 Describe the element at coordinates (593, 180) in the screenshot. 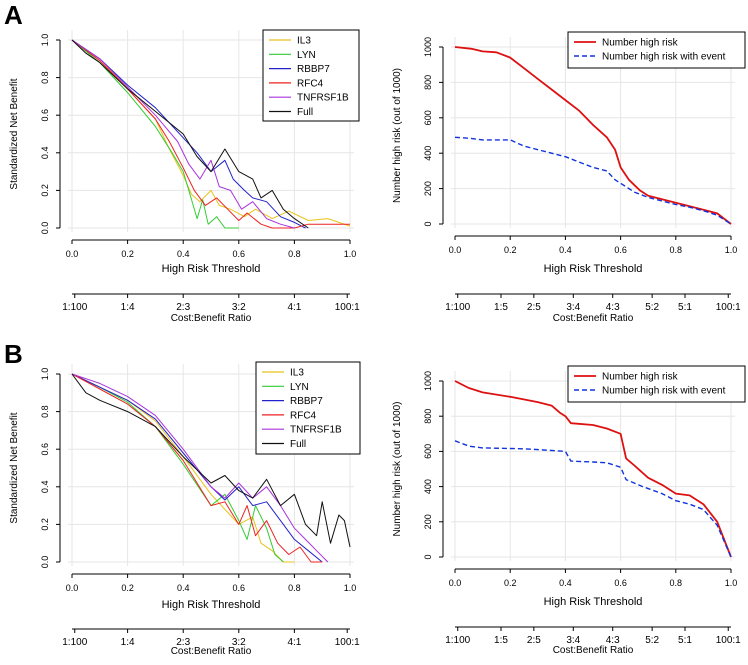

I see `series-line-number-high-risk-with-event` at that location.